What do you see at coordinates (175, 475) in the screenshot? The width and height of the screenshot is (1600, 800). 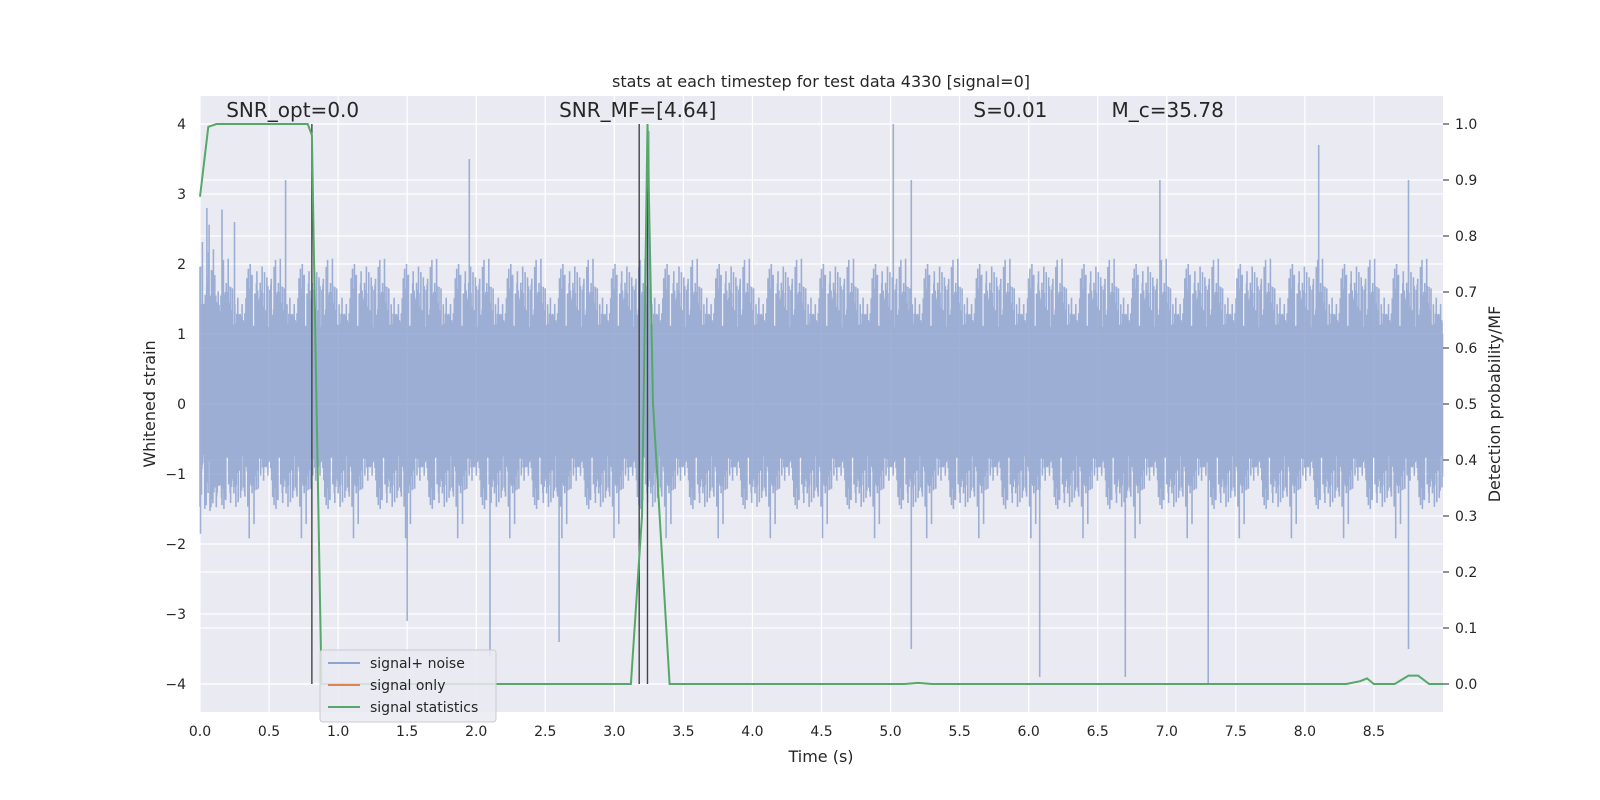 I see `y-left-tick-label: −1` at bounding box center [175, 475].